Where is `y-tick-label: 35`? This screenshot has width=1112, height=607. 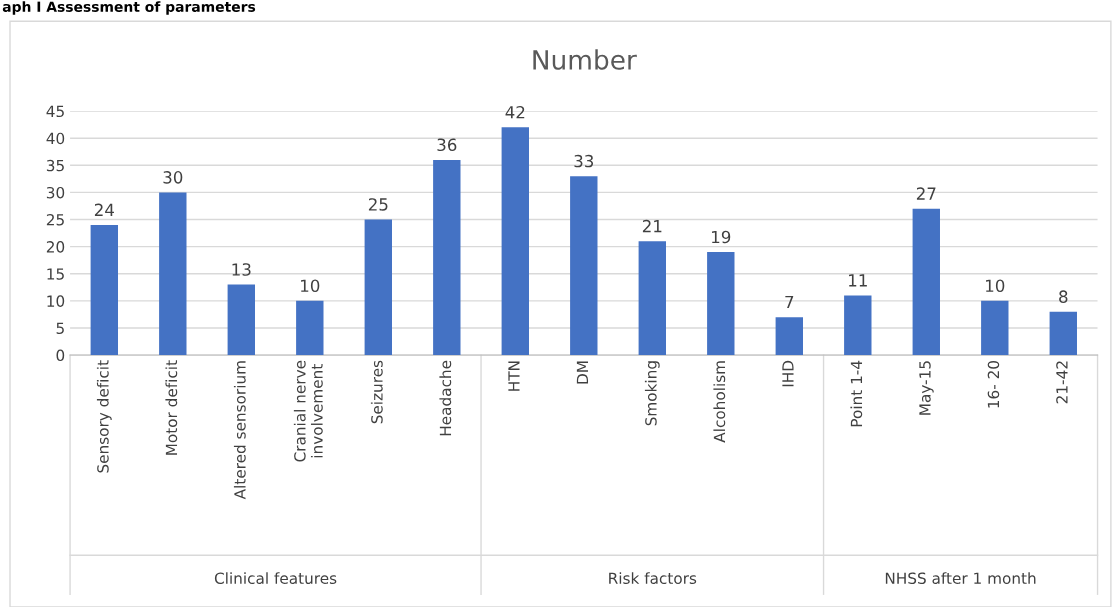
y-tick-label: 35 is located at coordinates (55, 165).